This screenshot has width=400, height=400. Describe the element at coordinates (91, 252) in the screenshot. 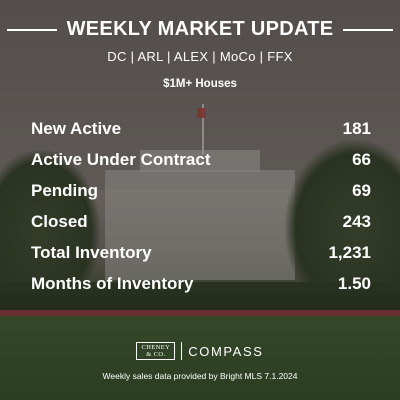

I see `stat-label: Total Inventory` at that location.